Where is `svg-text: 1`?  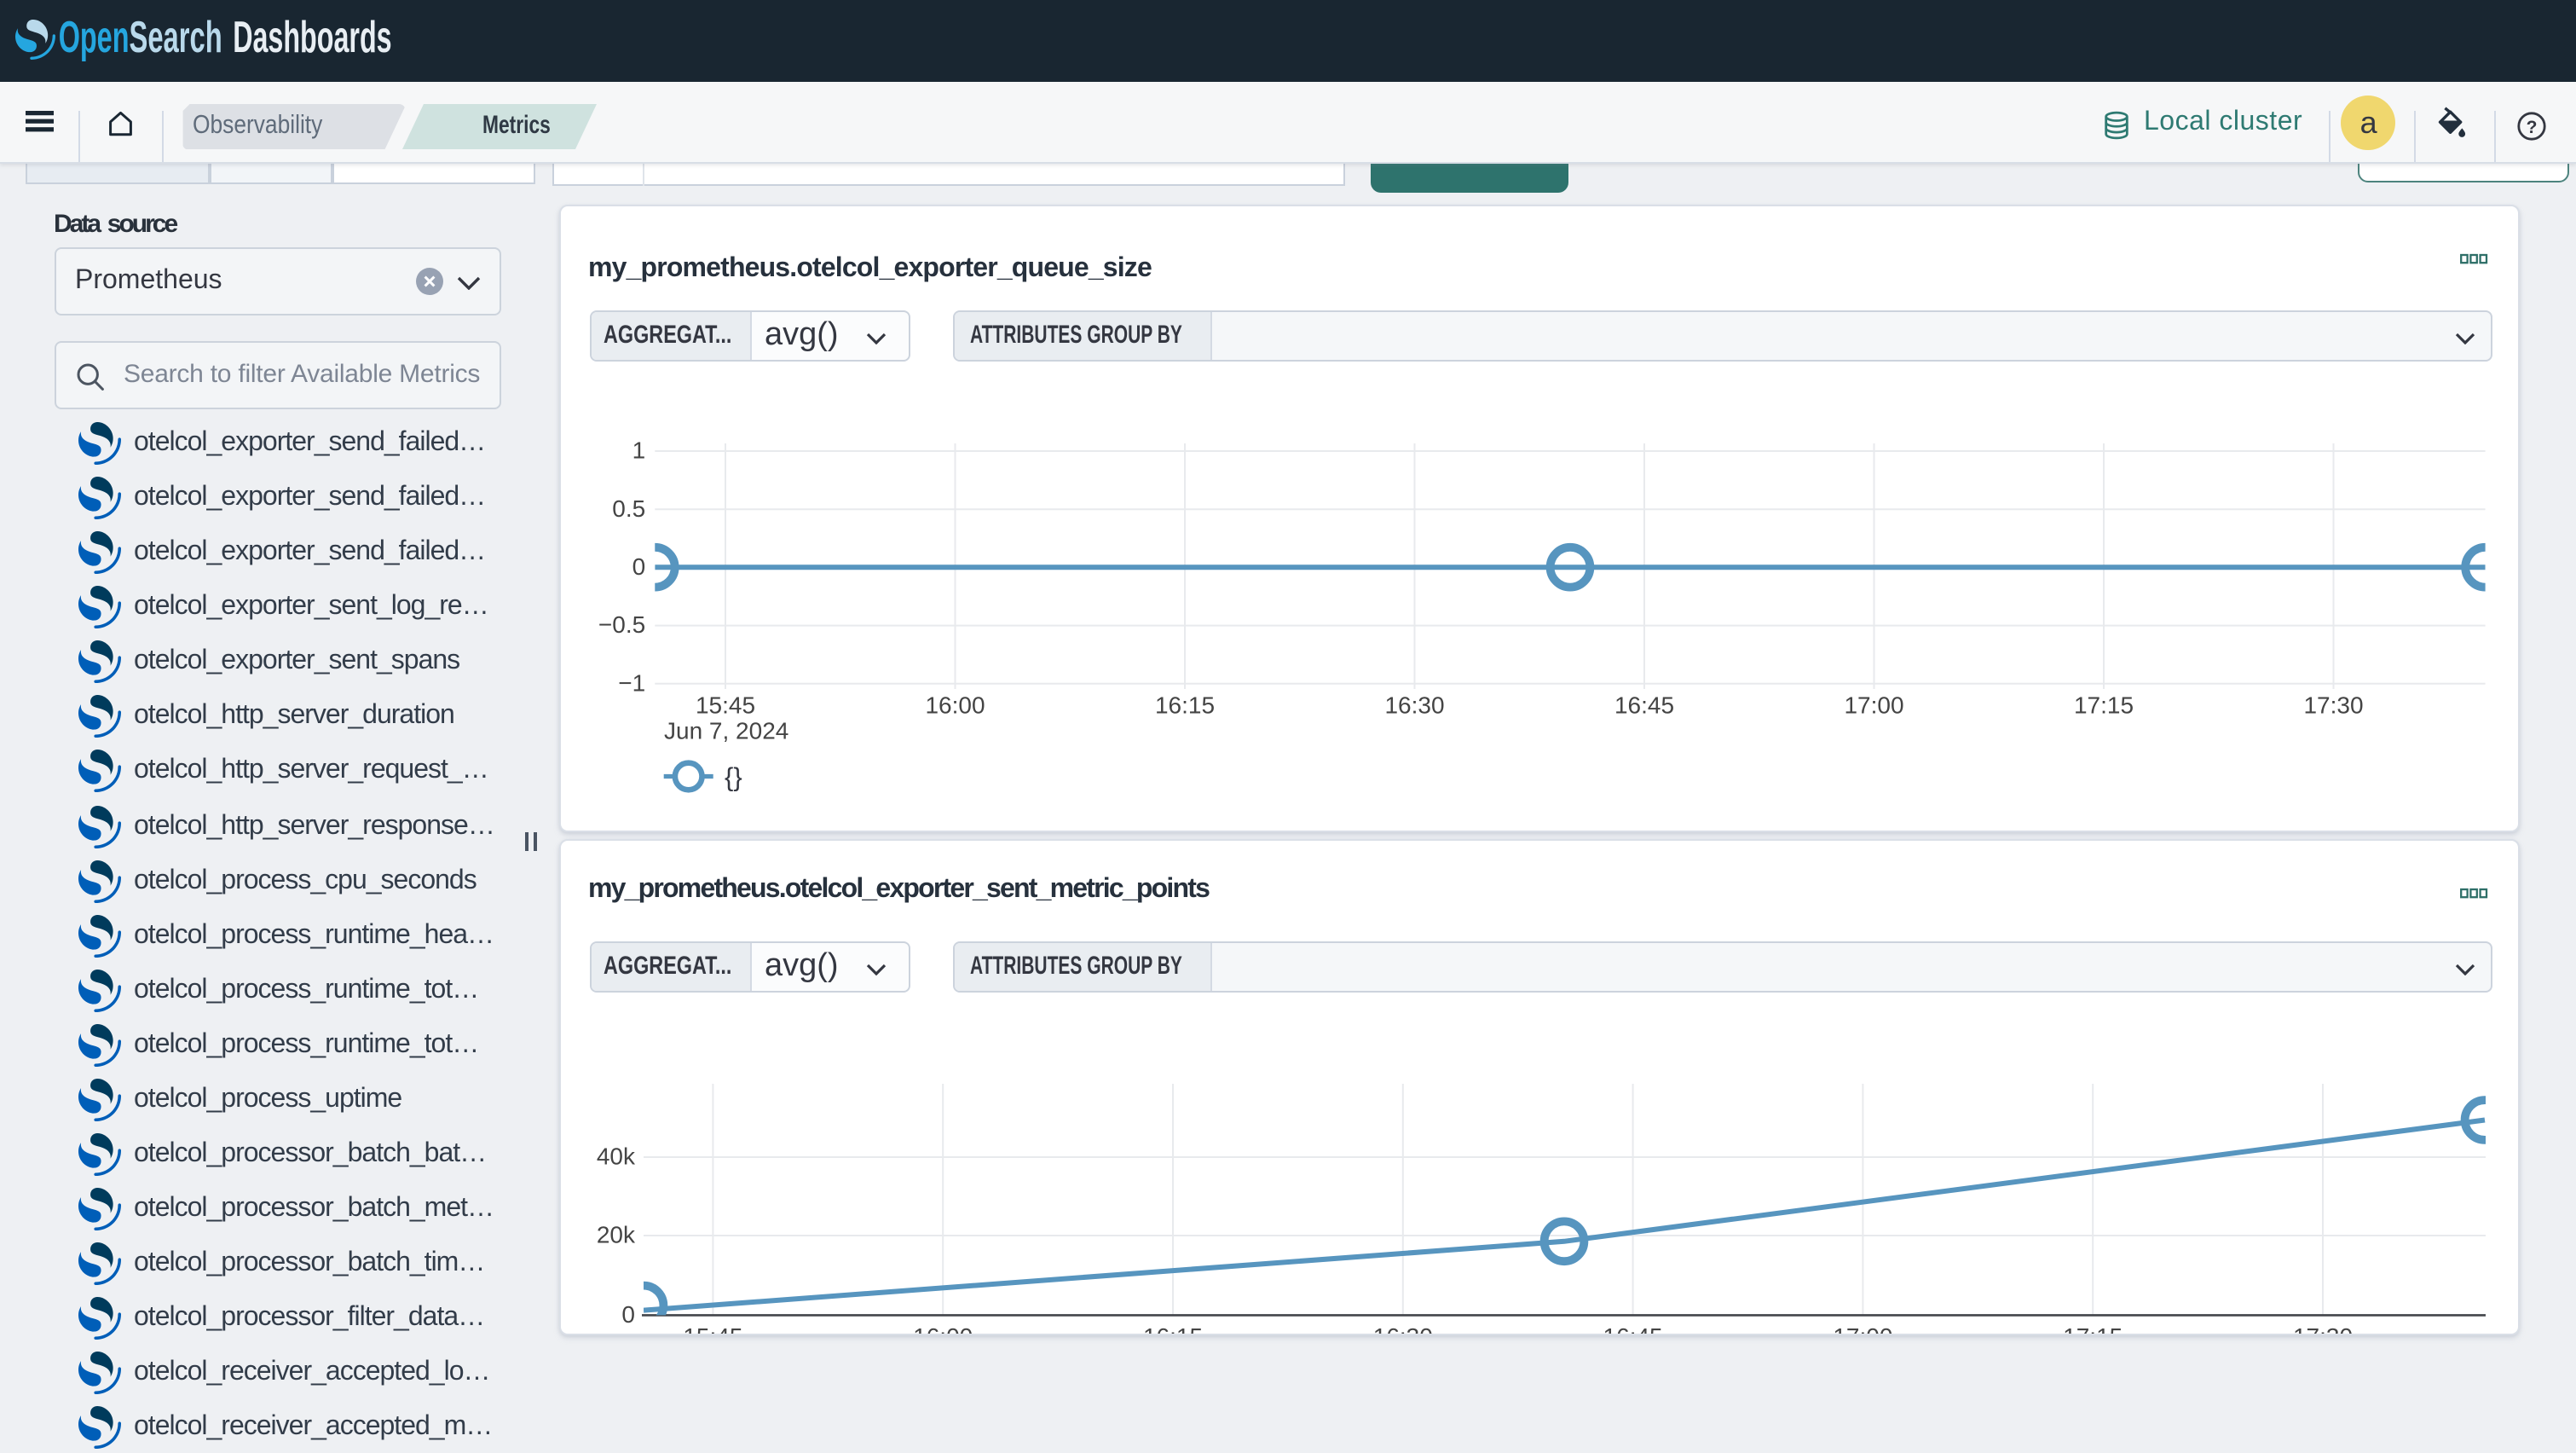 svg-text: 1 is located at coordinates (639, 450).